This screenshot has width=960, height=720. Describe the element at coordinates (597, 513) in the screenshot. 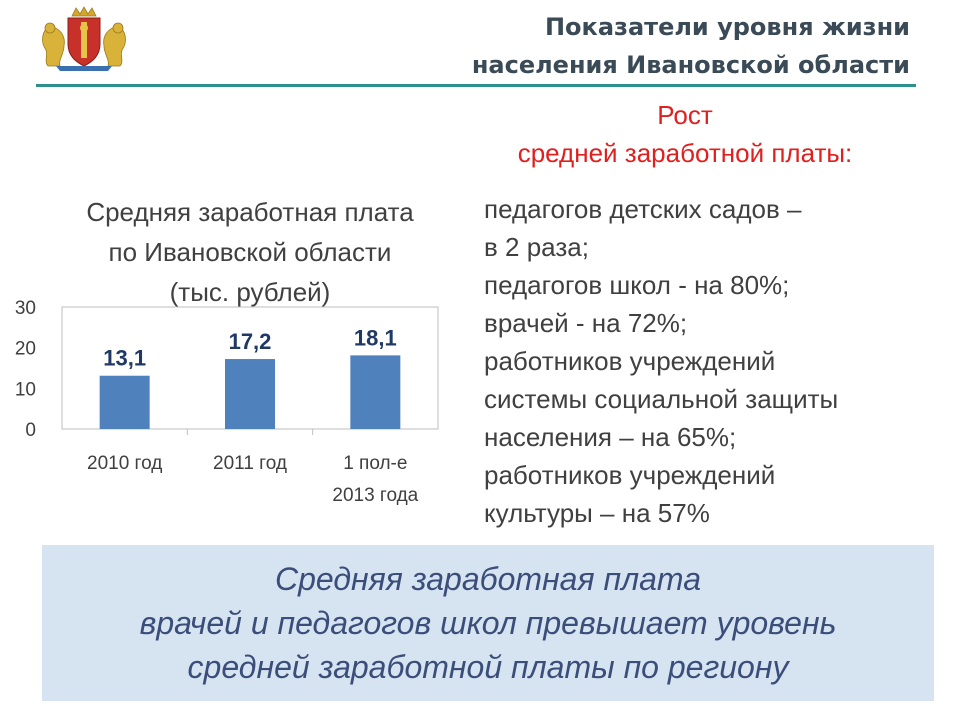

I see `growth-list-line: культуры – на 57%` at that location.